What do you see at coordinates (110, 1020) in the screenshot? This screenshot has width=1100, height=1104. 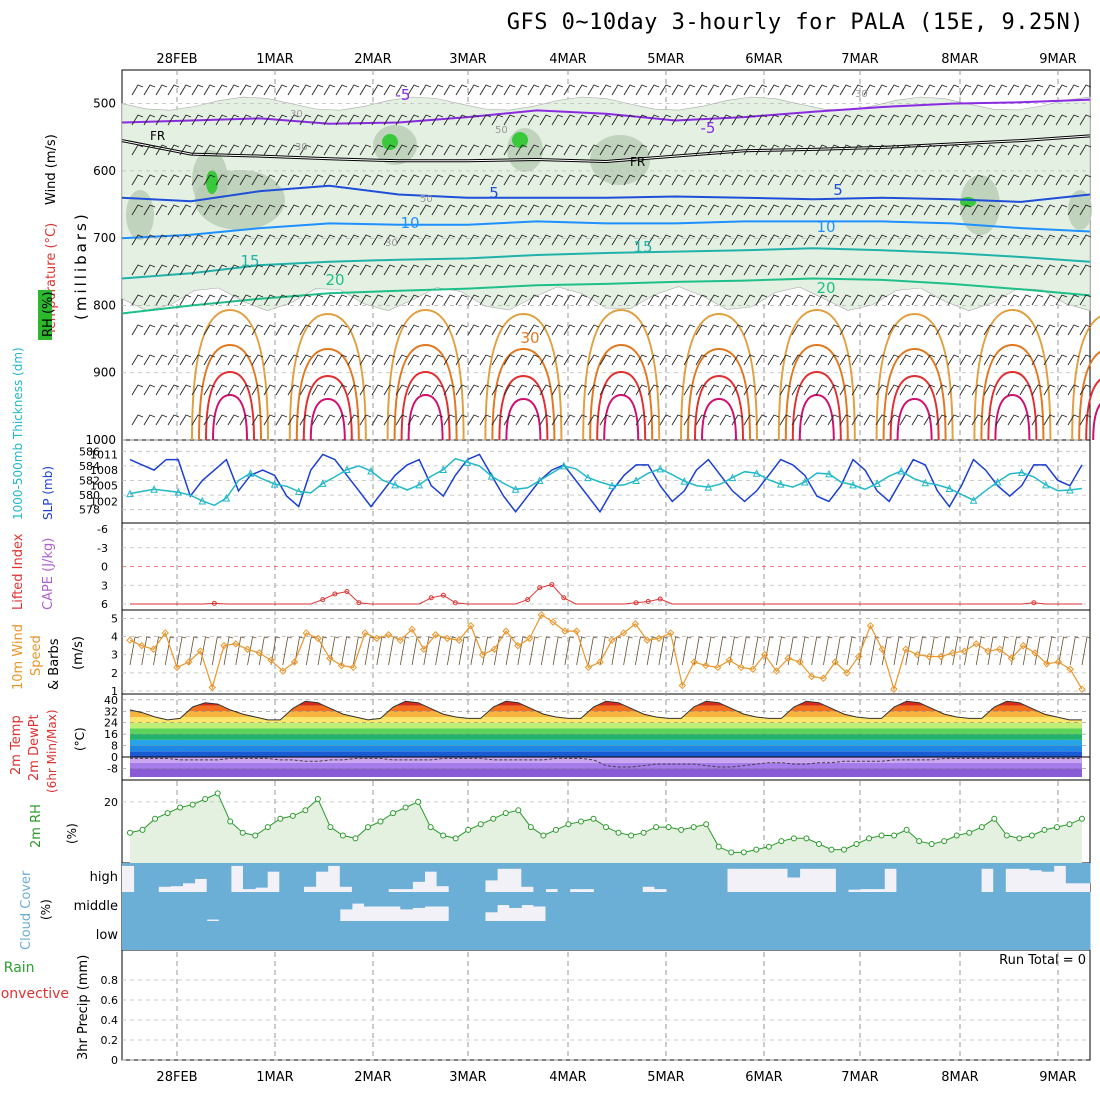 I see `precip-tick-label: 0.4` at bounding box center [110, 1020].